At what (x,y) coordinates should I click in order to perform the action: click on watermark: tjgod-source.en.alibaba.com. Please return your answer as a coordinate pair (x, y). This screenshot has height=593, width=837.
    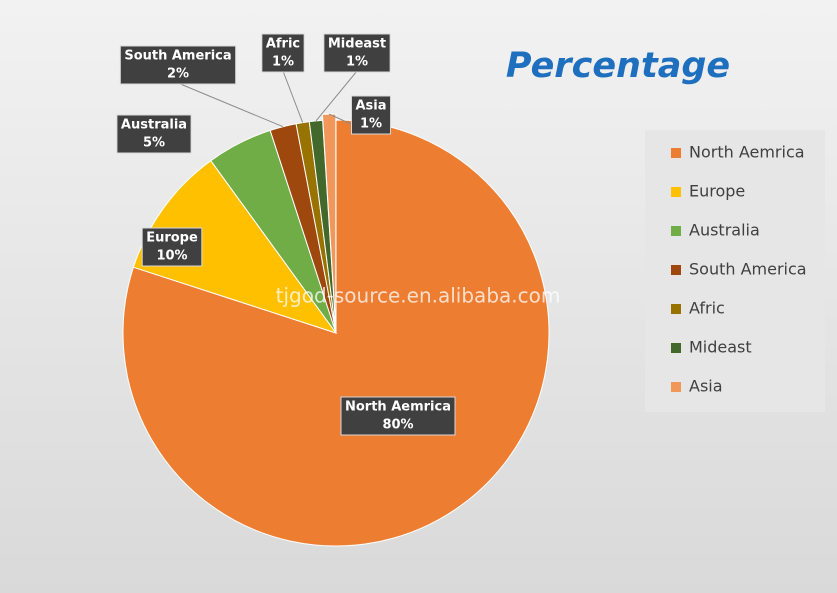
    Looking at the image, I should click on (418, 296).